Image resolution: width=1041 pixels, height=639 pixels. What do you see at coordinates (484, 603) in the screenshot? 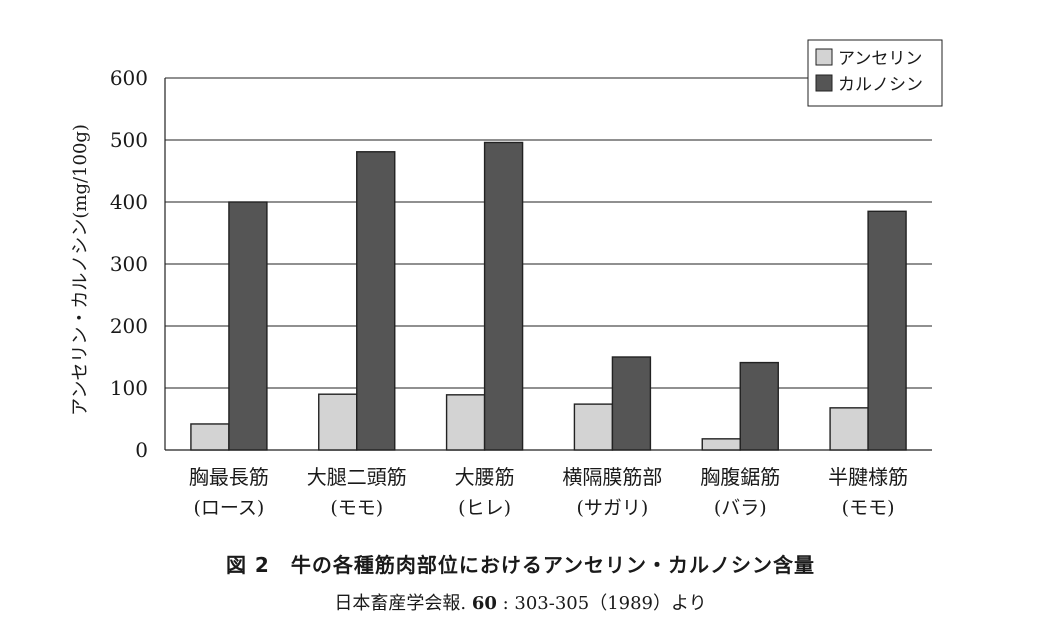
I see `source-volume: 60` at bounding box center [484, 603].